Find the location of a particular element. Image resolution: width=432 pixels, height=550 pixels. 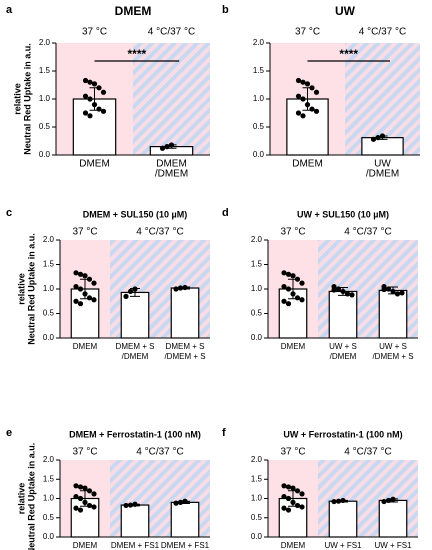

panel-letter: a is located at coordinates (9, 10).